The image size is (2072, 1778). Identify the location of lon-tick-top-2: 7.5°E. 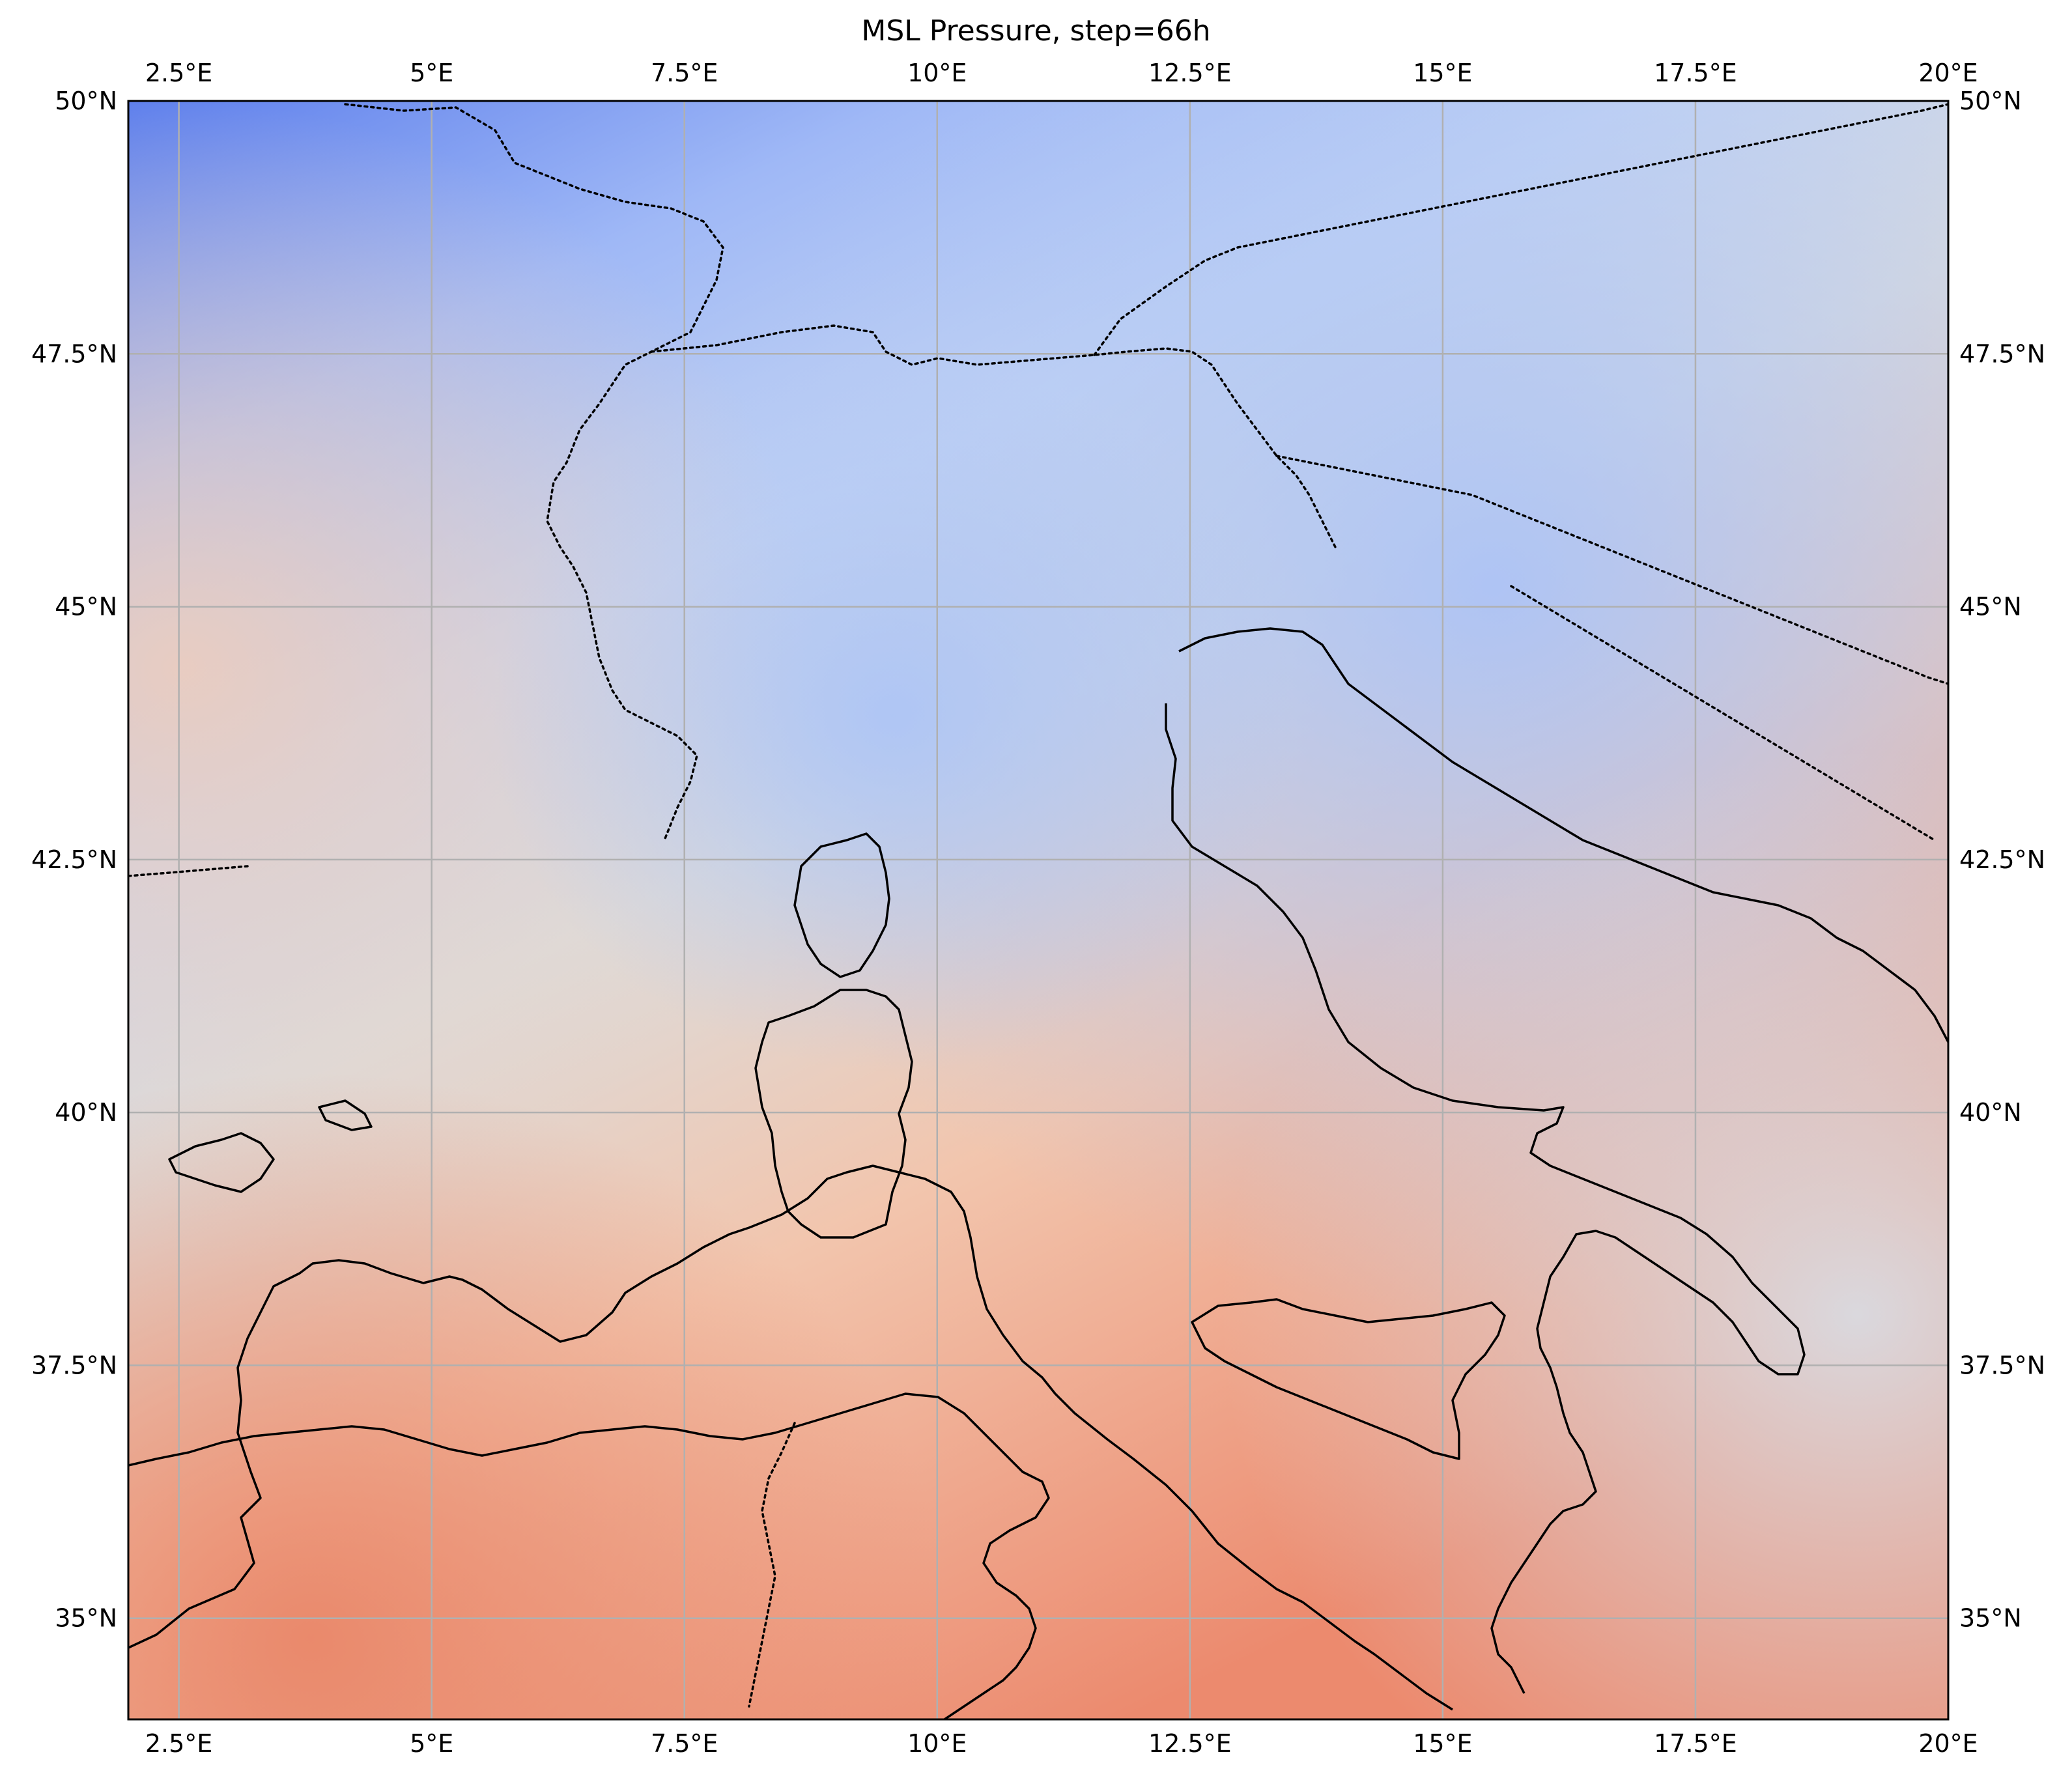
(684, 73).